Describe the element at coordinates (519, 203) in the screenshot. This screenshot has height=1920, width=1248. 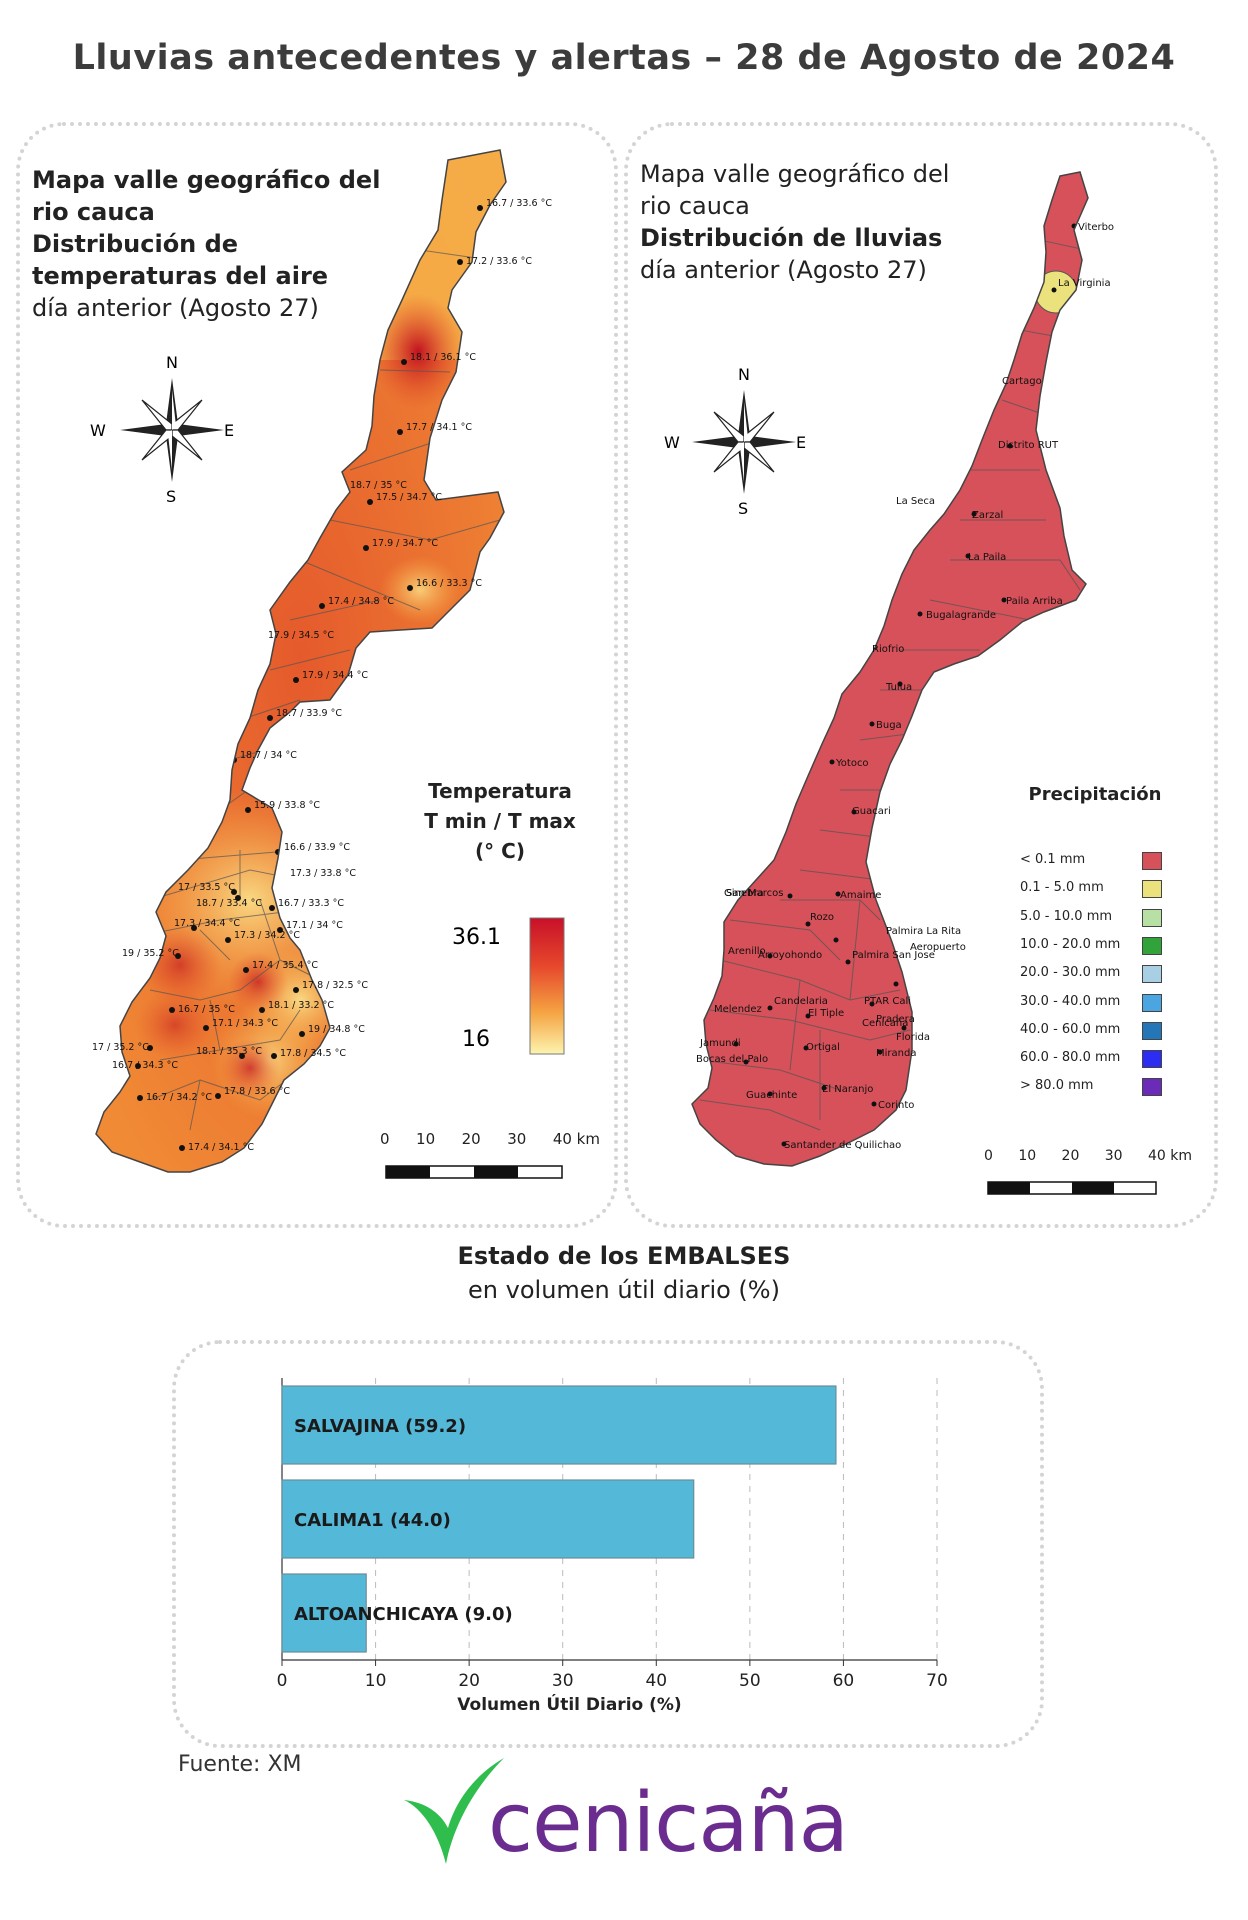
I see `station-label: 16.7 / 33.6 °C` at that location.